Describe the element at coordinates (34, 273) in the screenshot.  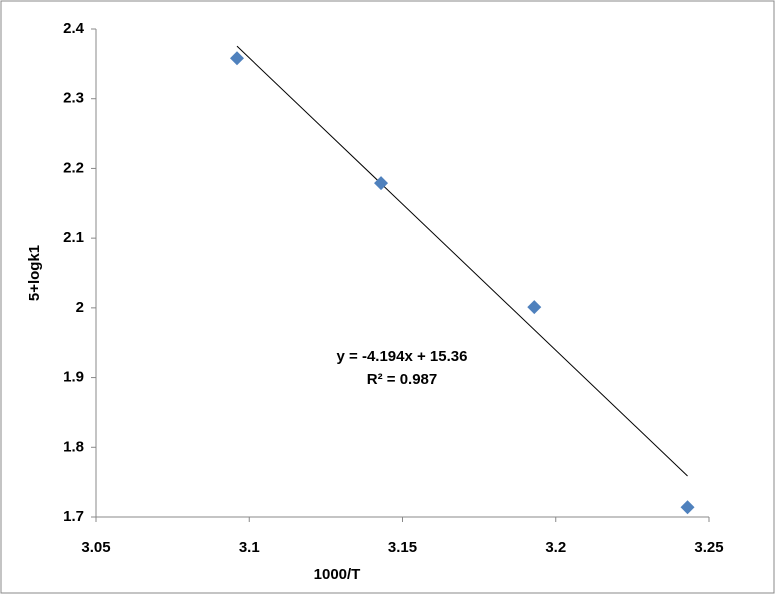
I see `y-axis-title: 5+logk1` at that location.